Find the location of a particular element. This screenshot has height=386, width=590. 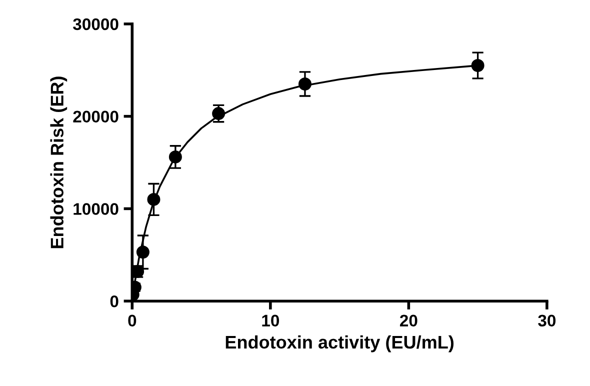

y-tick-label: 0 is located at coordinates (114, 301).